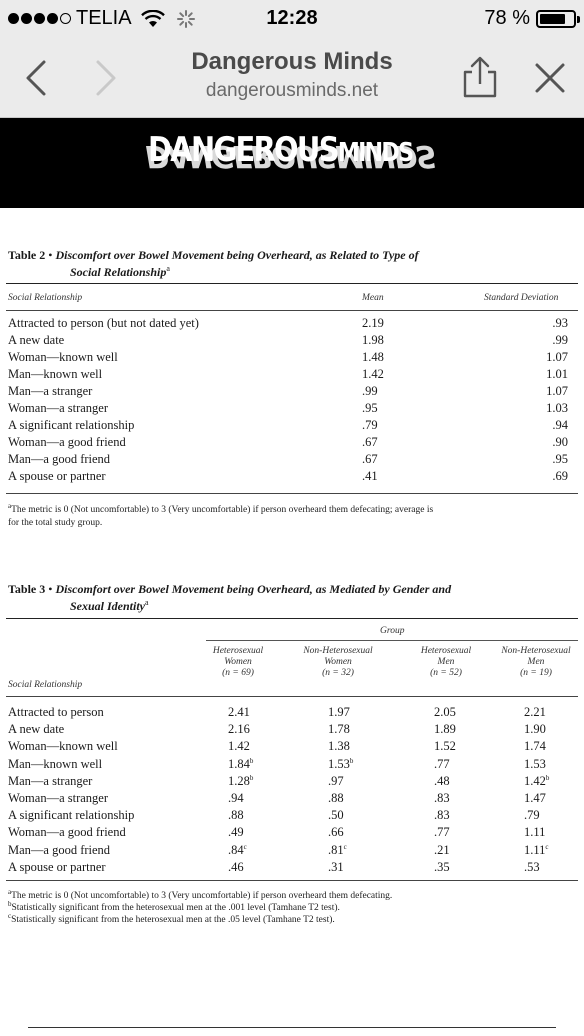 The height and width of the screenshot is (1036, 584). I want to click on table3-cell-value: 2.21, so click(535, 712).